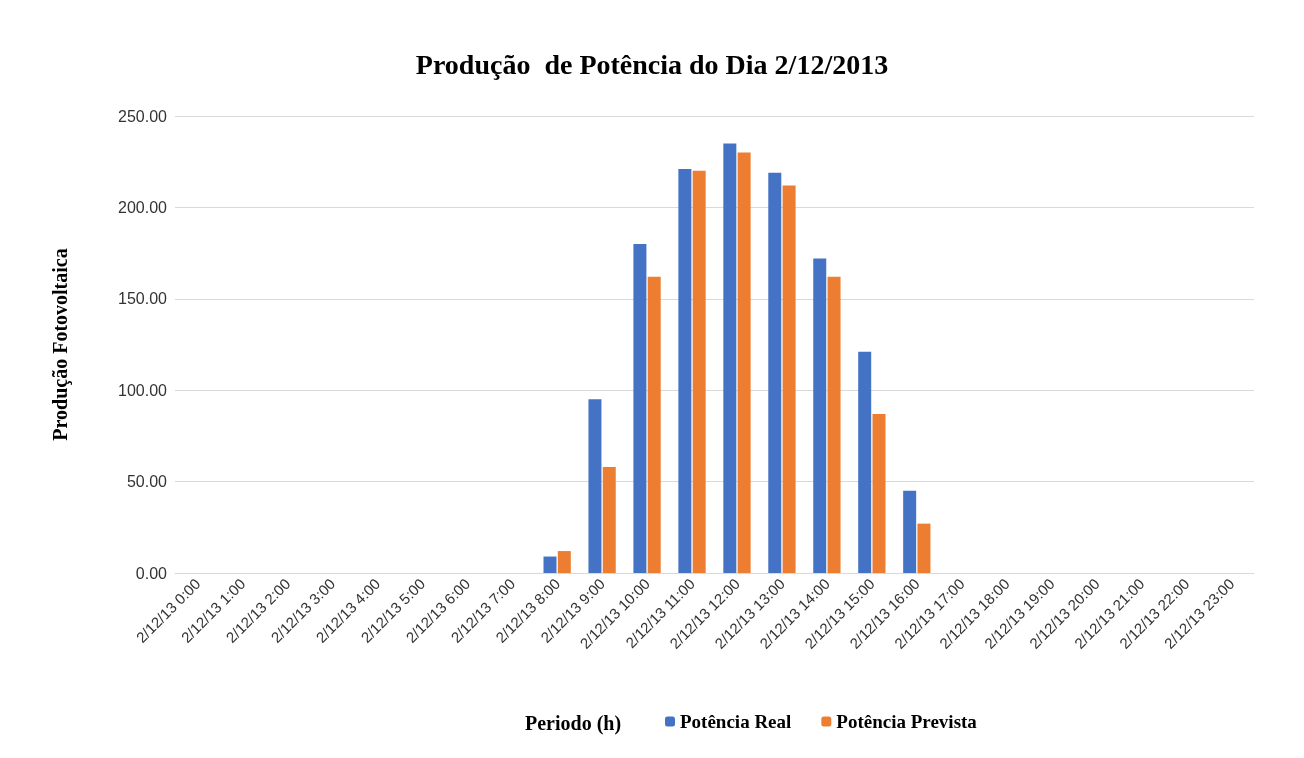 The image size is (1304, 758). I want to click on x-axis-title: Periodo (h), so click(573, 723).